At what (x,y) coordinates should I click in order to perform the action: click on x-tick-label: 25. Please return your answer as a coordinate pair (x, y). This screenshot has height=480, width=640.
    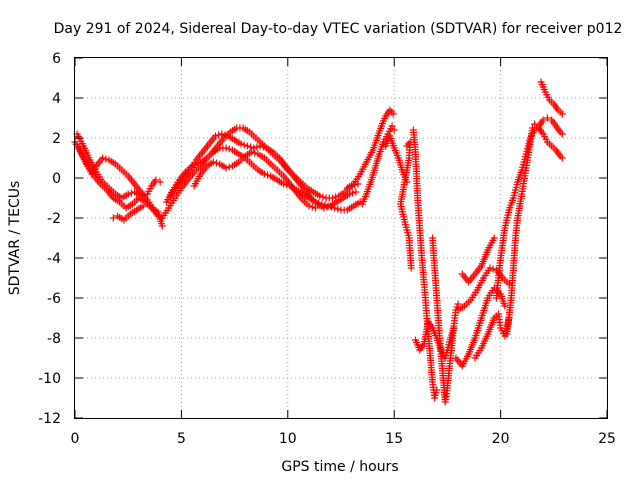
    Looking at the image, I should click on (607, 439).